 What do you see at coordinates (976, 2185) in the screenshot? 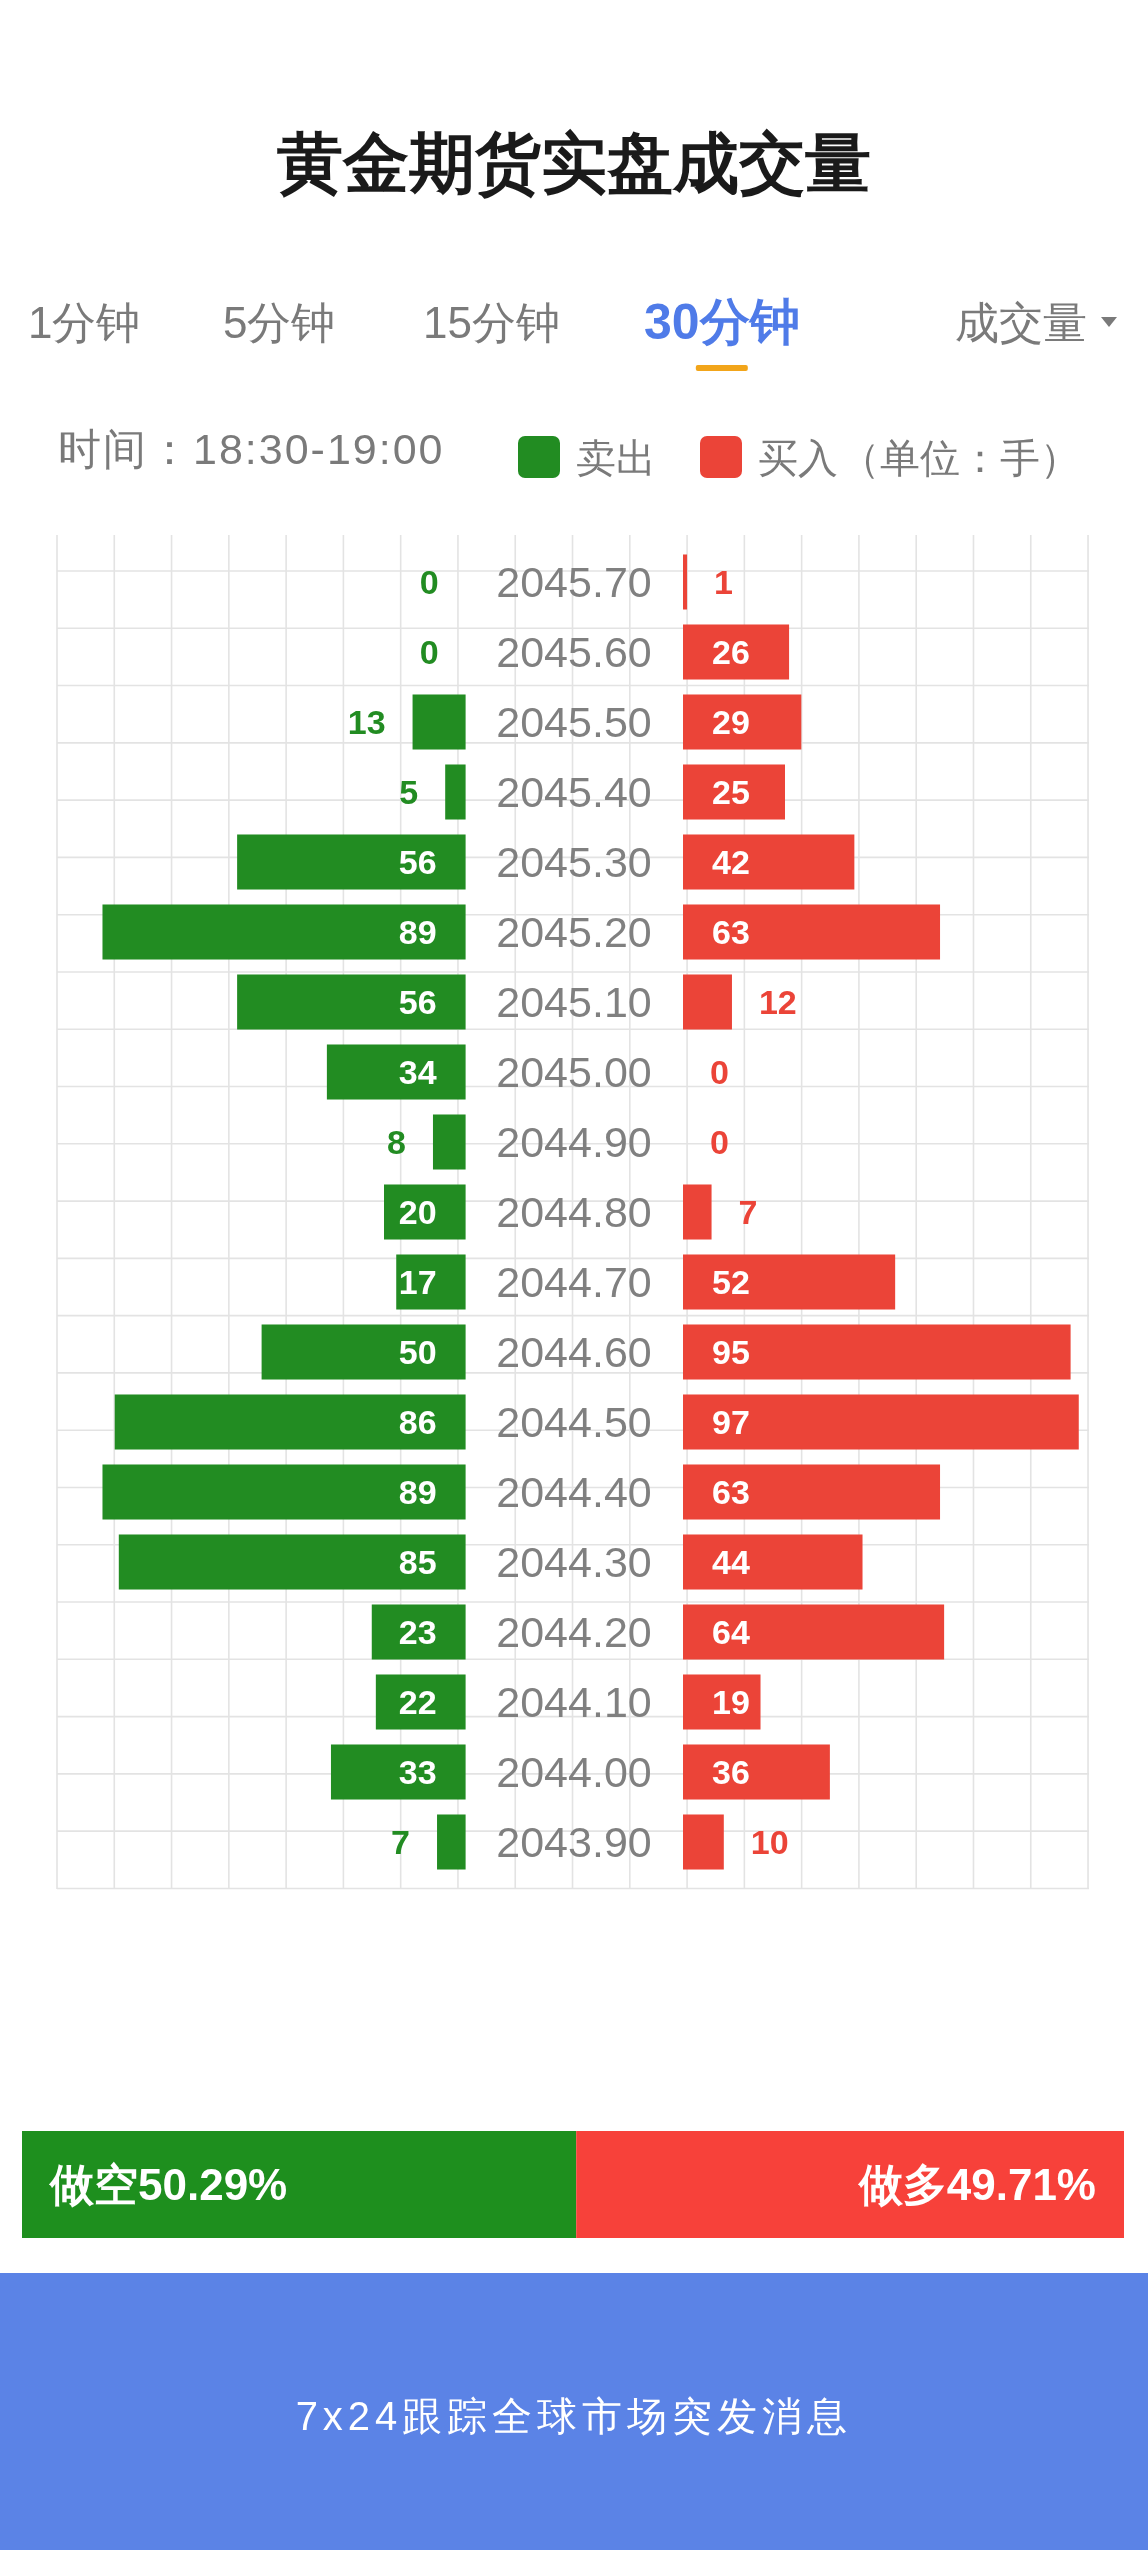
I see `data-label: 做多49.71%` at bounding box center [976, 2185].